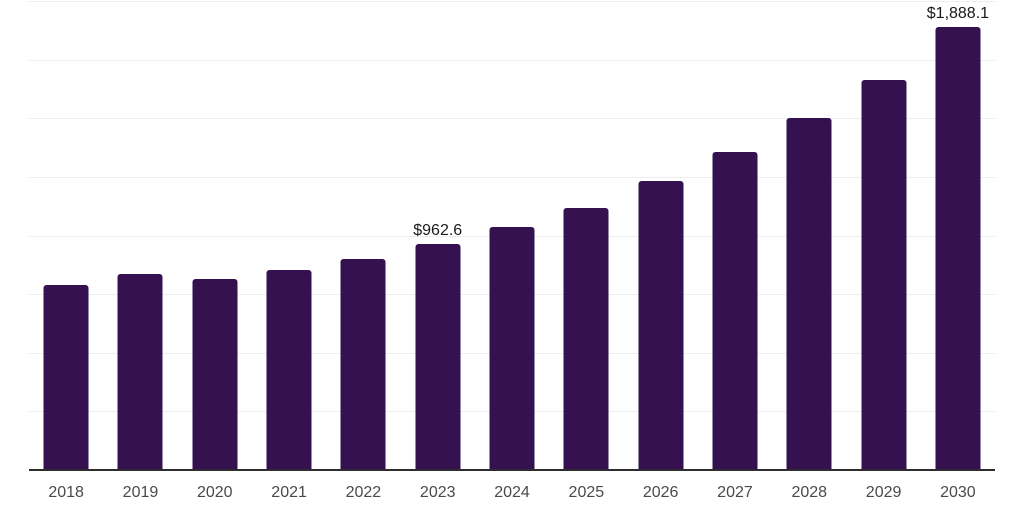 The height and width of the screenshot is (512, 1024). I want to click on bar-2022, so click(363, 364).